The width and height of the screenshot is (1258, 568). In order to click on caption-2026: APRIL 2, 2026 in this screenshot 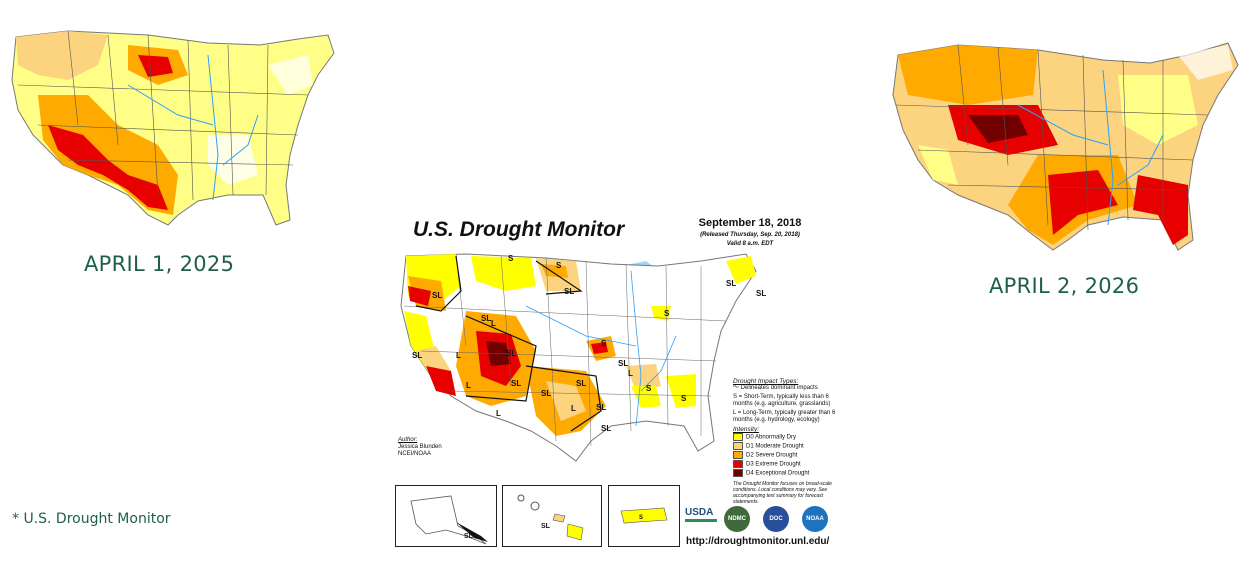, I will do `click(1064, 286)`.